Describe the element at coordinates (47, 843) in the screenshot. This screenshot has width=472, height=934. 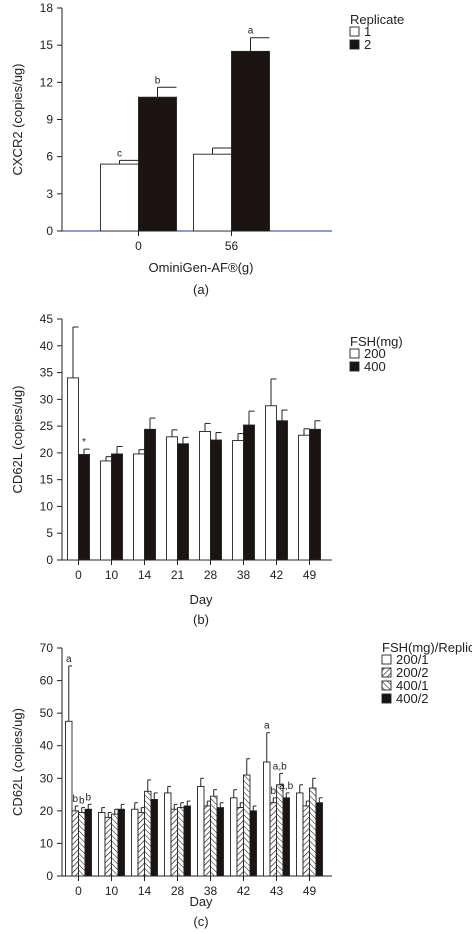
I see `y-tick-label: 10` at that location.